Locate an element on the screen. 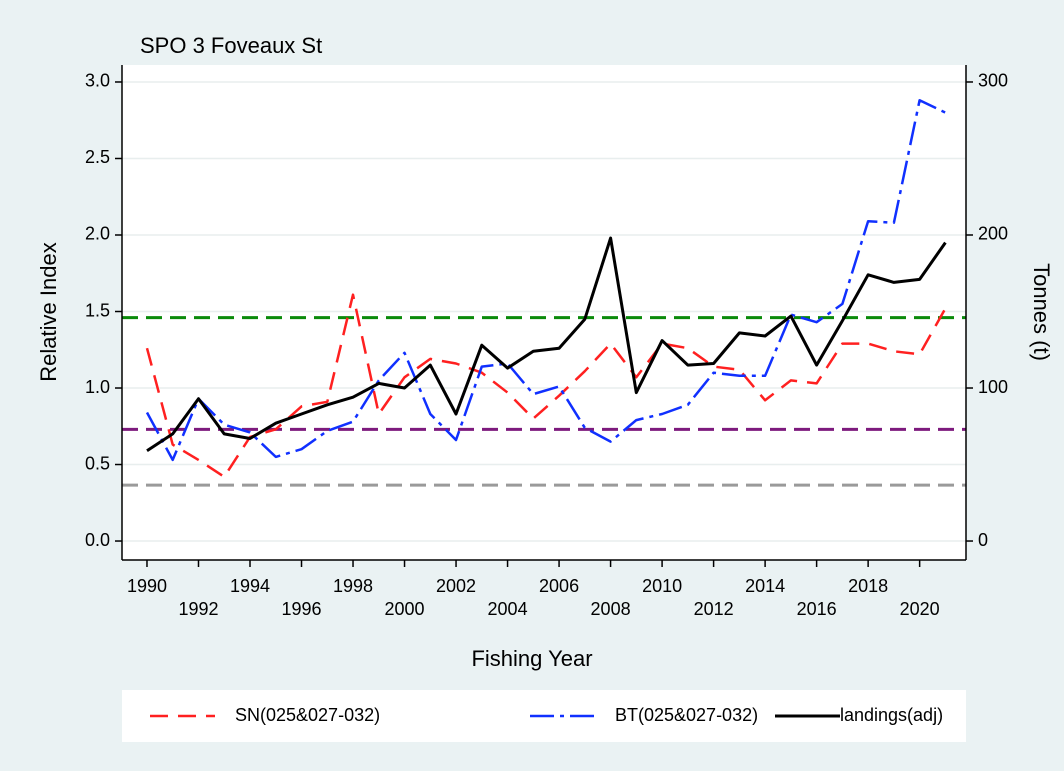 The height and width of the screenshot is (771, 1064). legend-label: SN(025&027-032) is located at coordinates (307, 715).